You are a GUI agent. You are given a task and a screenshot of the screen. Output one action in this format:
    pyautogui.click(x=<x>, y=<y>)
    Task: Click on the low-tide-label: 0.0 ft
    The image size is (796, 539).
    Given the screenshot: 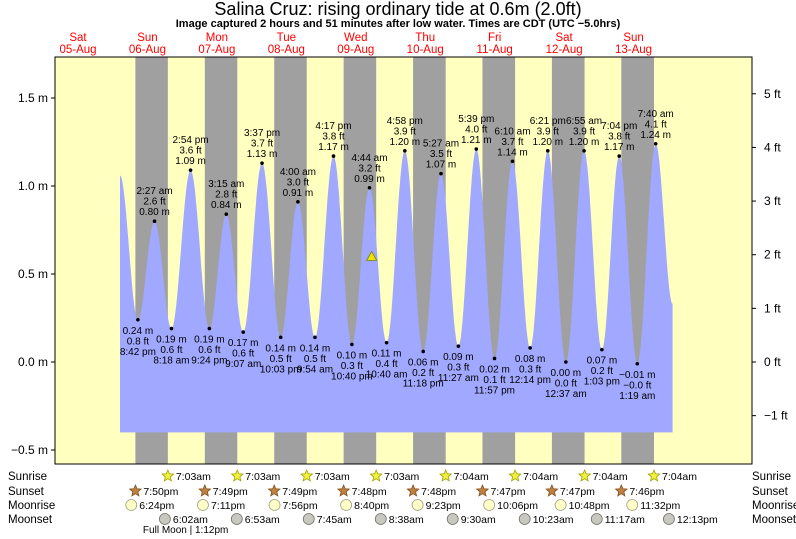 What is the action you would take?
    pyautogui.click(x=566, y=384)
    